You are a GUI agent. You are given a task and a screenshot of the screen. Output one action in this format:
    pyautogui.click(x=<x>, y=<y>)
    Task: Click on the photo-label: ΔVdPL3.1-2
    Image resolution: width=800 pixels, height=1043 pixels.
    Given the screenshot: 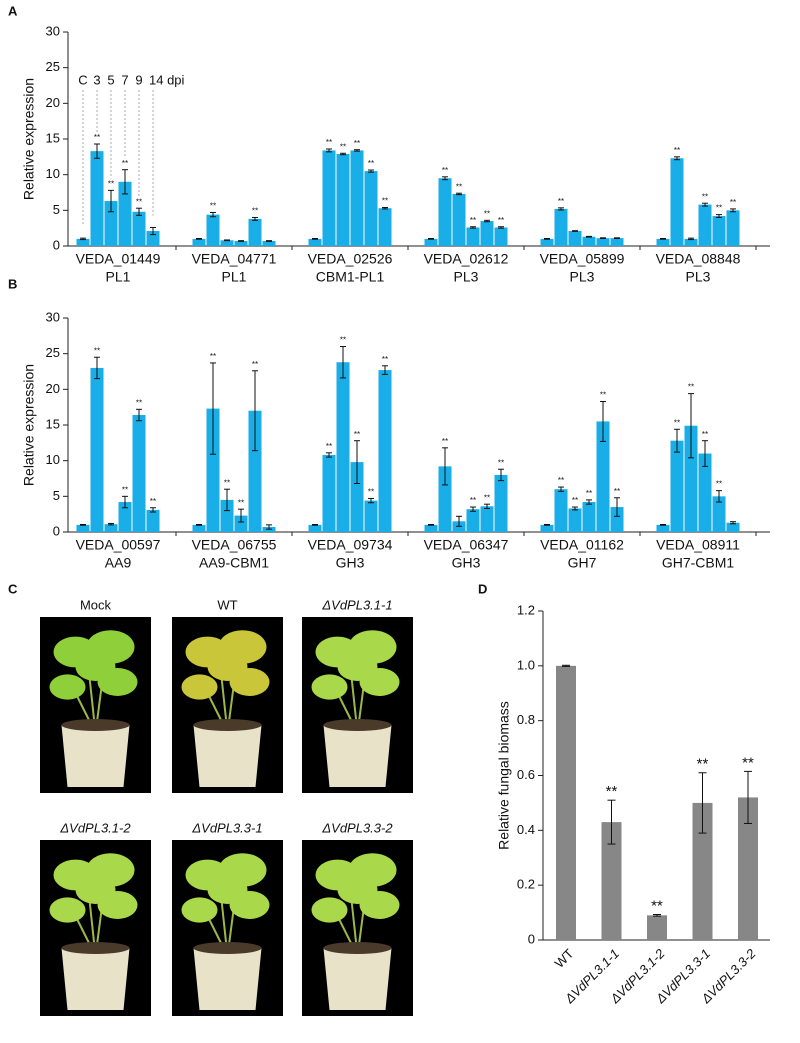 What is the action you would take?
    pyautogui.click(x=95, y=827)
    